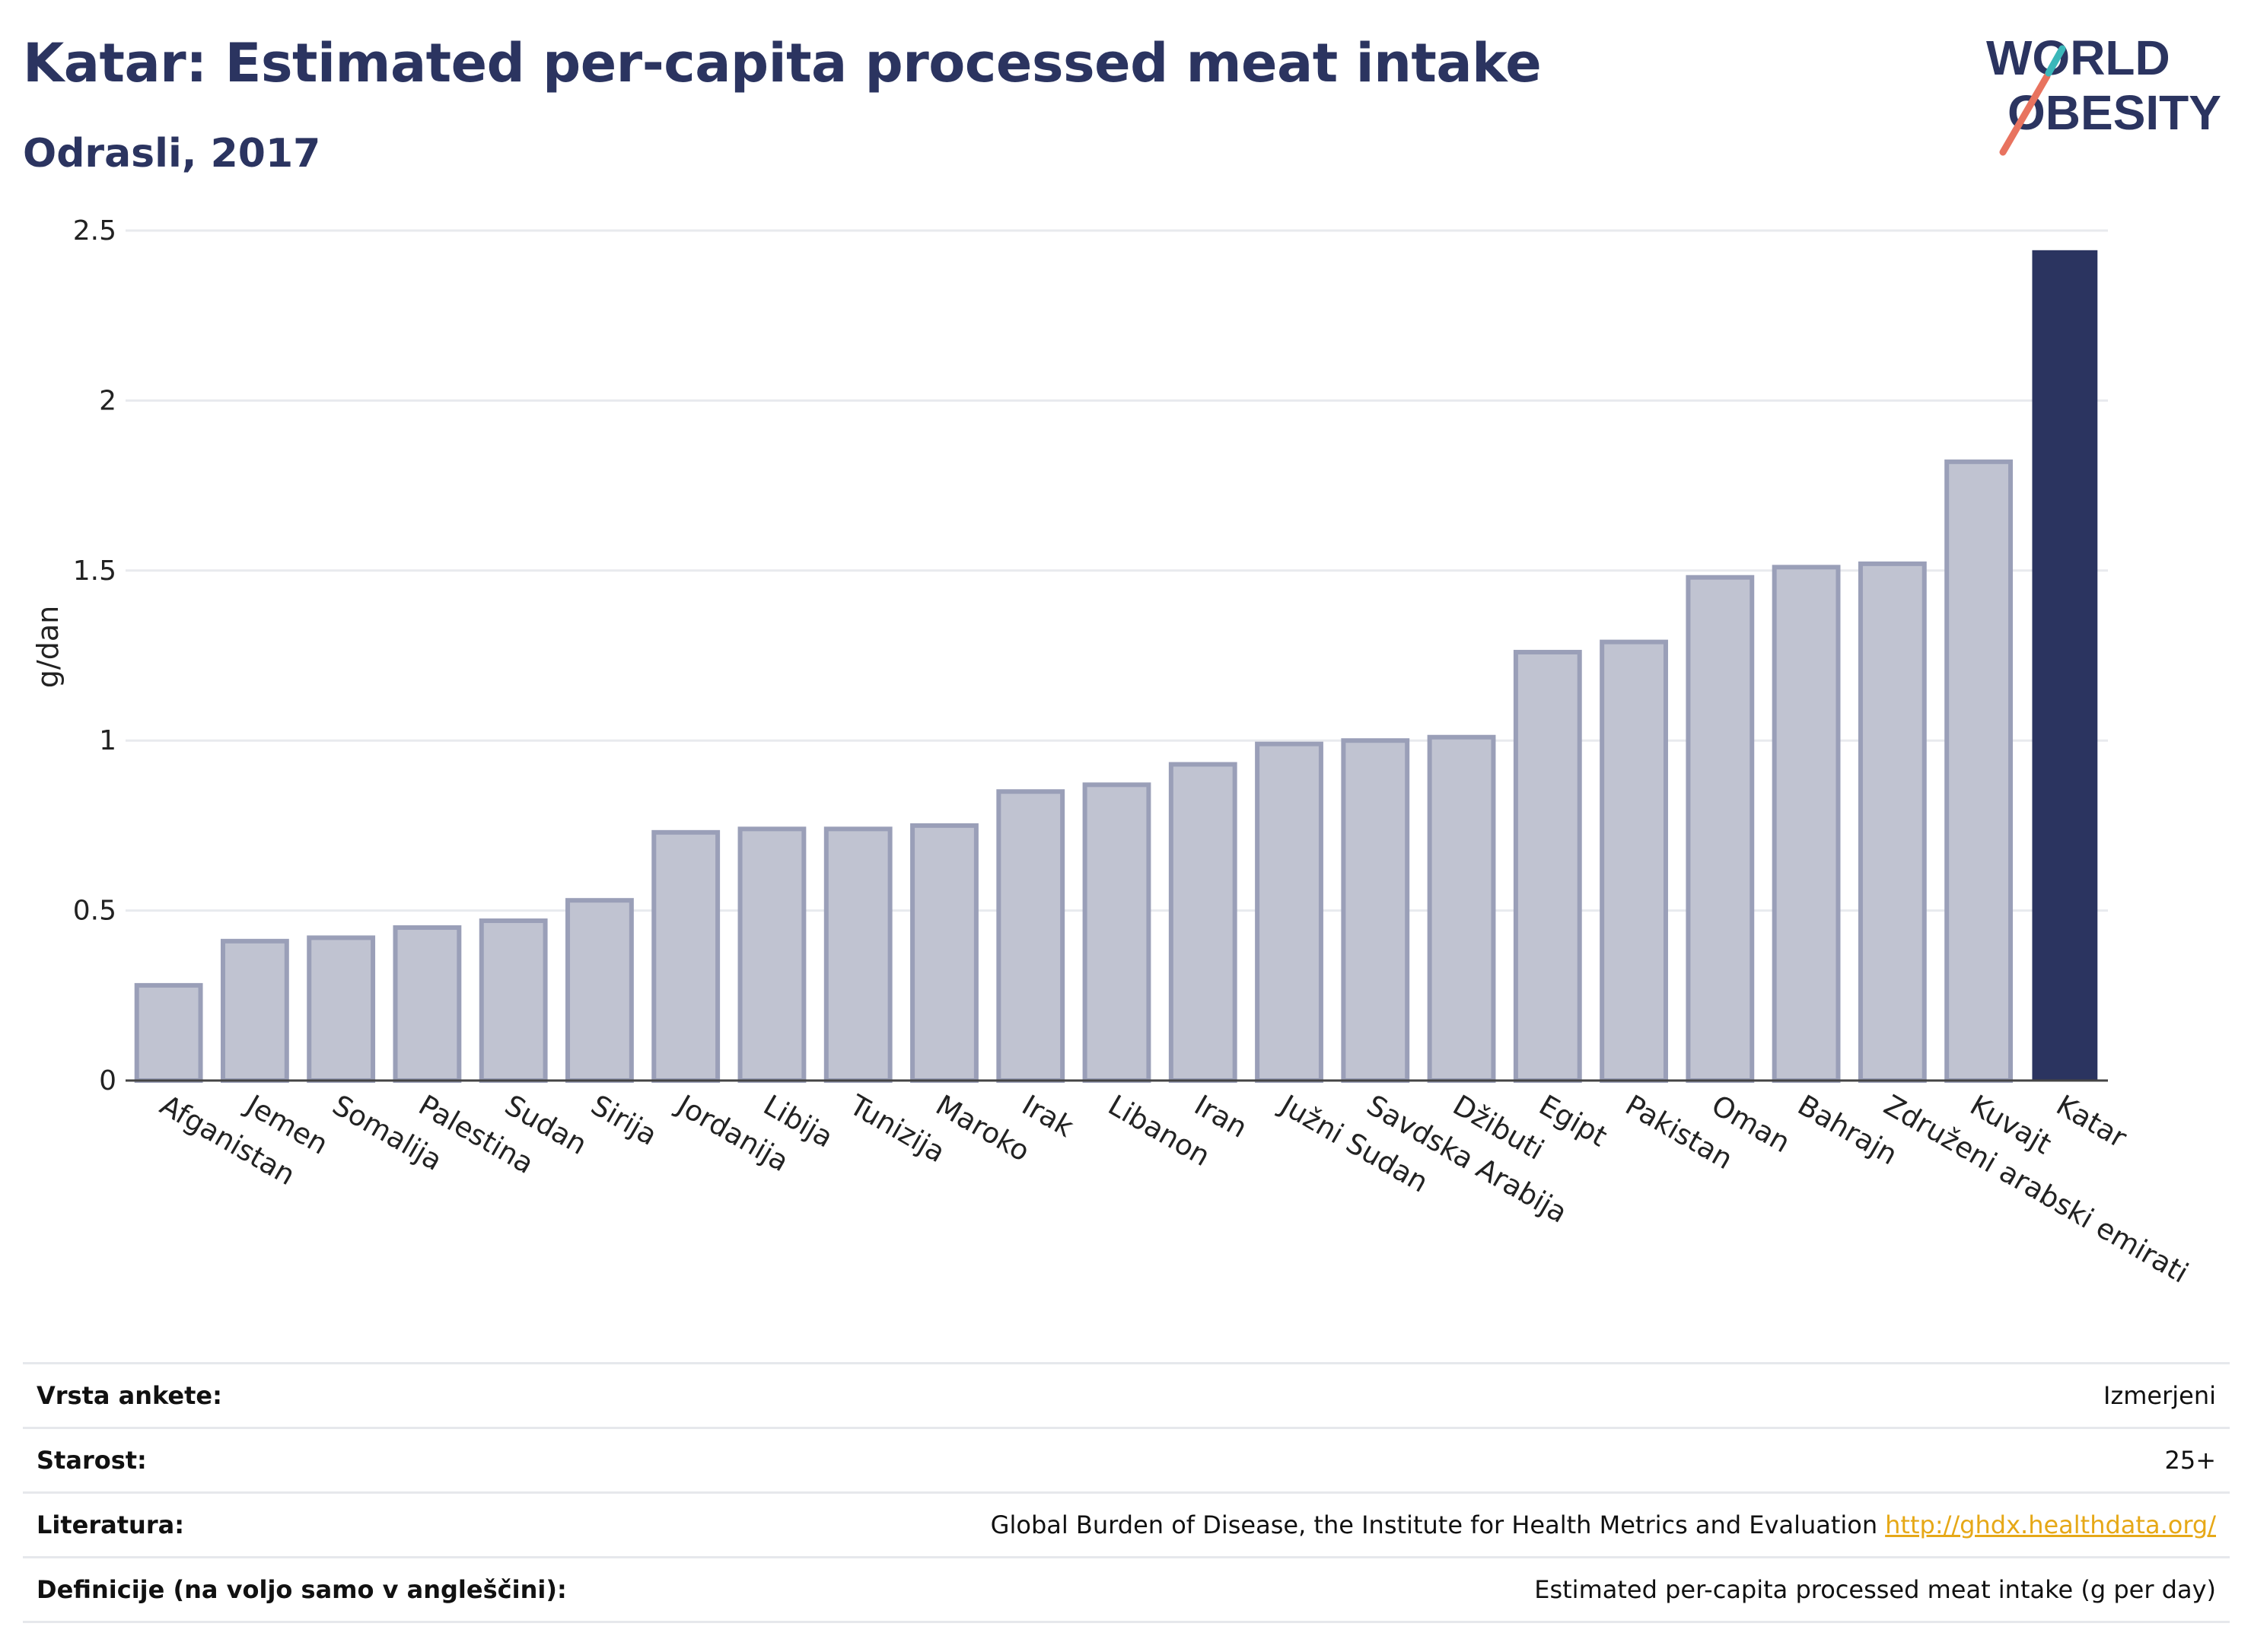  Describe the element at coordinates (1979, 771) in the screenshot. I see `bar-kuvajt` at that location.